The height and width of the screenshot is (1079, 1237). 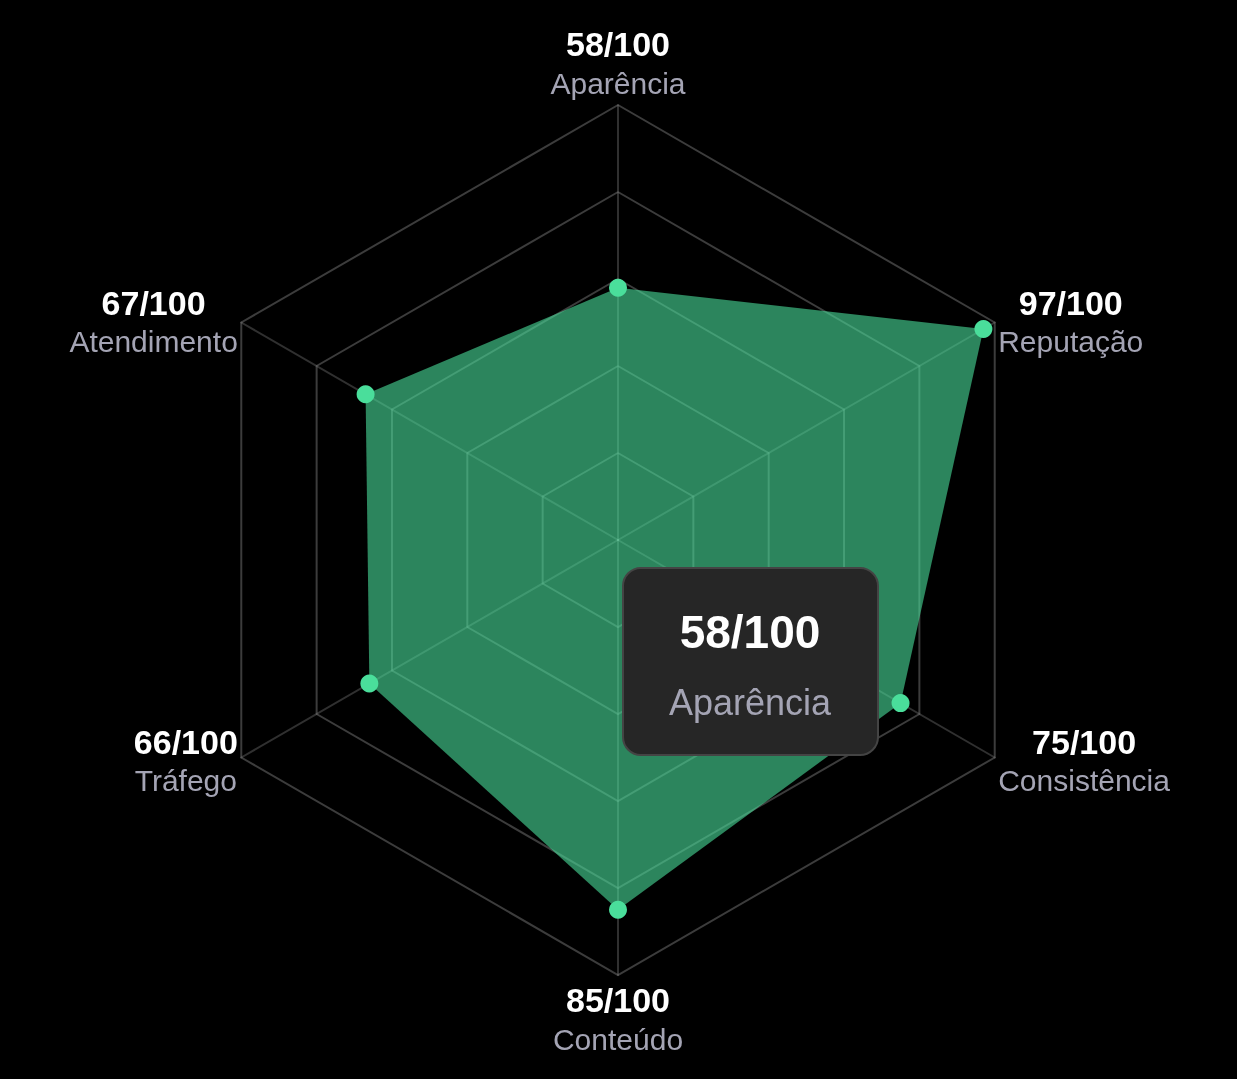 What do you see at coordinates (1084, 780) in the screenshot?
I see `spoke-label: Consistência` at bounding box center [1084, 780].